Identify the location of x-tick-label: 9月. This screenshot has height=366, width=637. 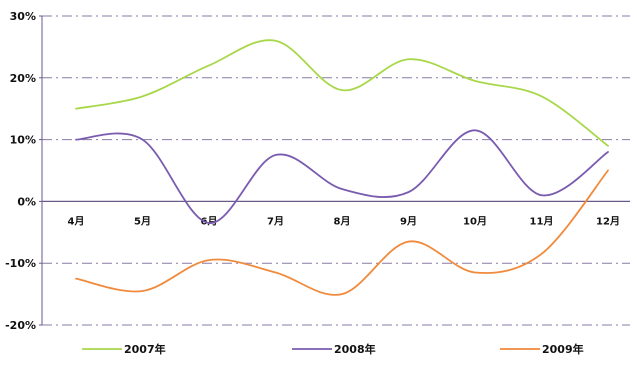
(408, 221).